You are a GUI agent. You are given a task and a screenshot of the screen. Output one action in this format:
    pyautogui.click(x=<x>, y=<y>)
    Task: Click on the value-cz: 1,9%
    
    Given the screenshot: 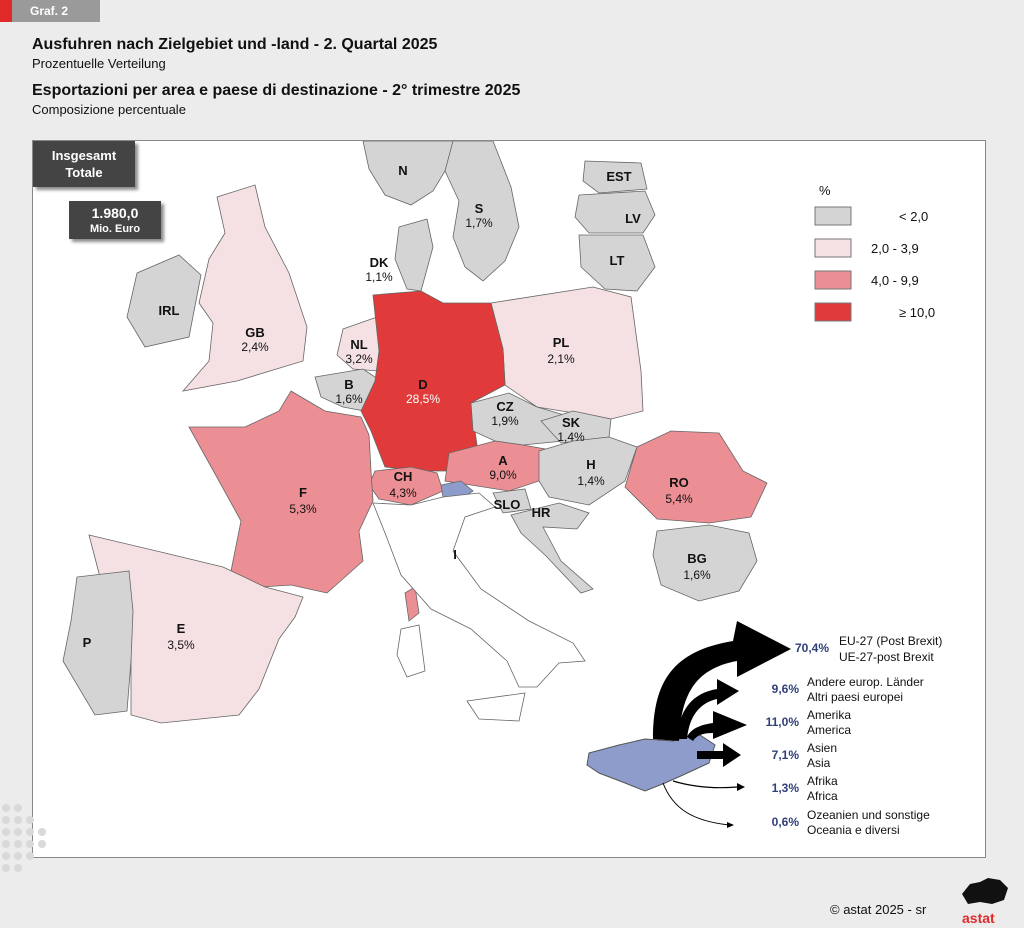 What is the action you would take?
    pyautogui.click(x=505, y=421)
    